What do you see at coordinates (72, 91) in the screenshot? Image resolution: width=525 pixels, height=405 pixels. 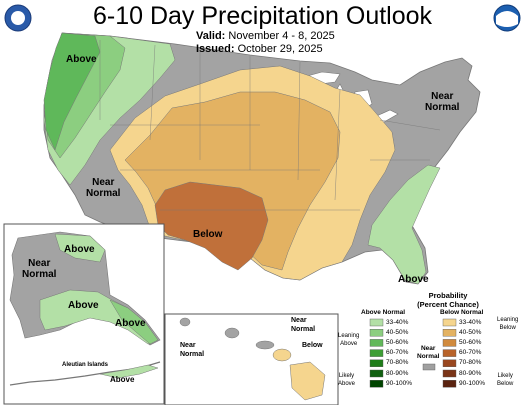 I see `above-50-nw` at bounding box center [72, 91].